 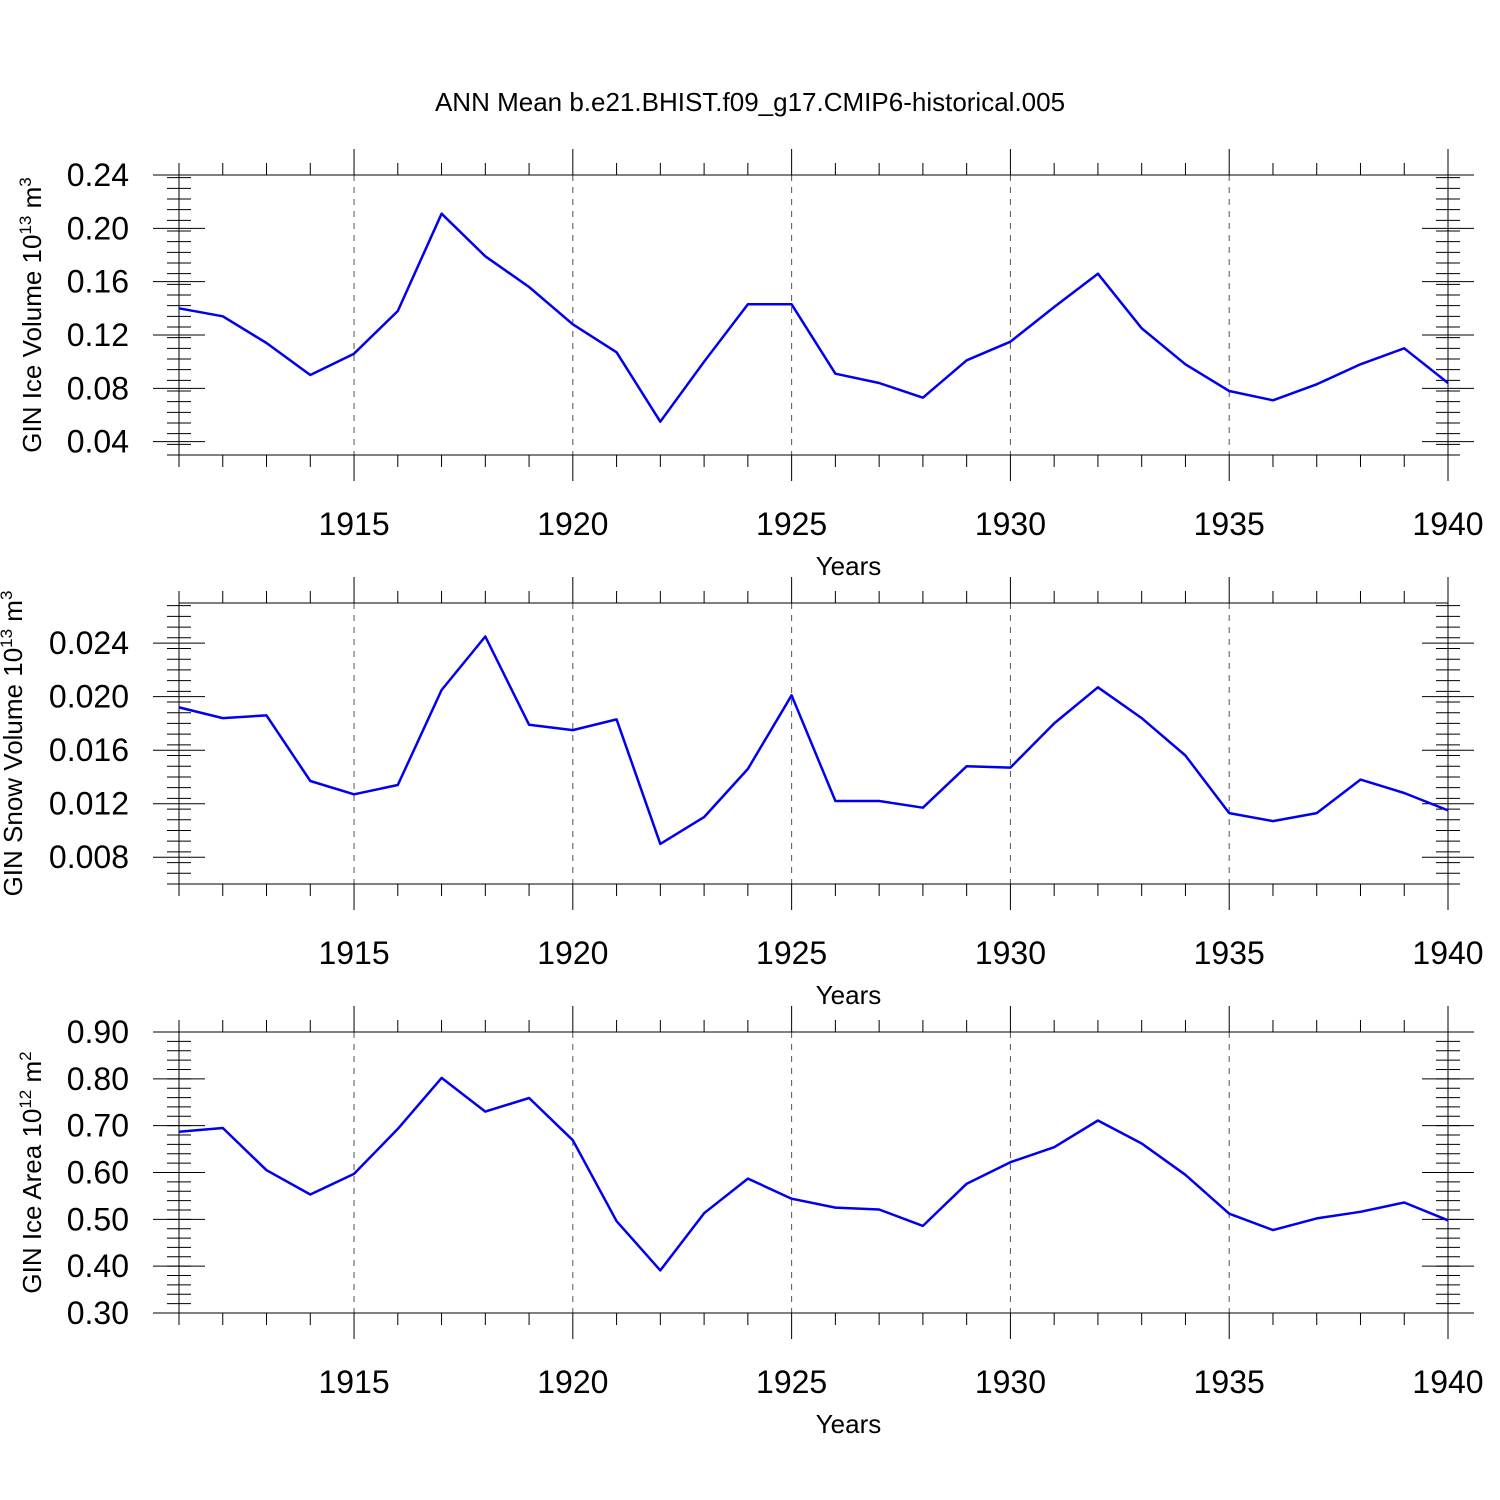 What do you see at coordinates (98, 388) in the screenshot?
I see `y-tick-label: 0.08` at bounding box center [98, 388].